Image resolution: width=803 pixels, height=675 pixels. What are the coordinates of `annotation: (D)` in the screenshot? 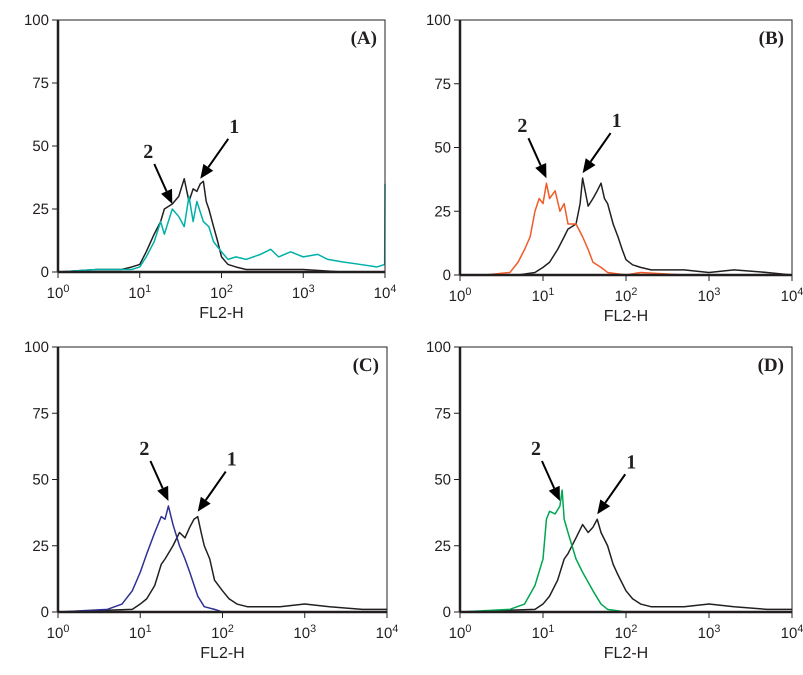 It's located at (771, 365).